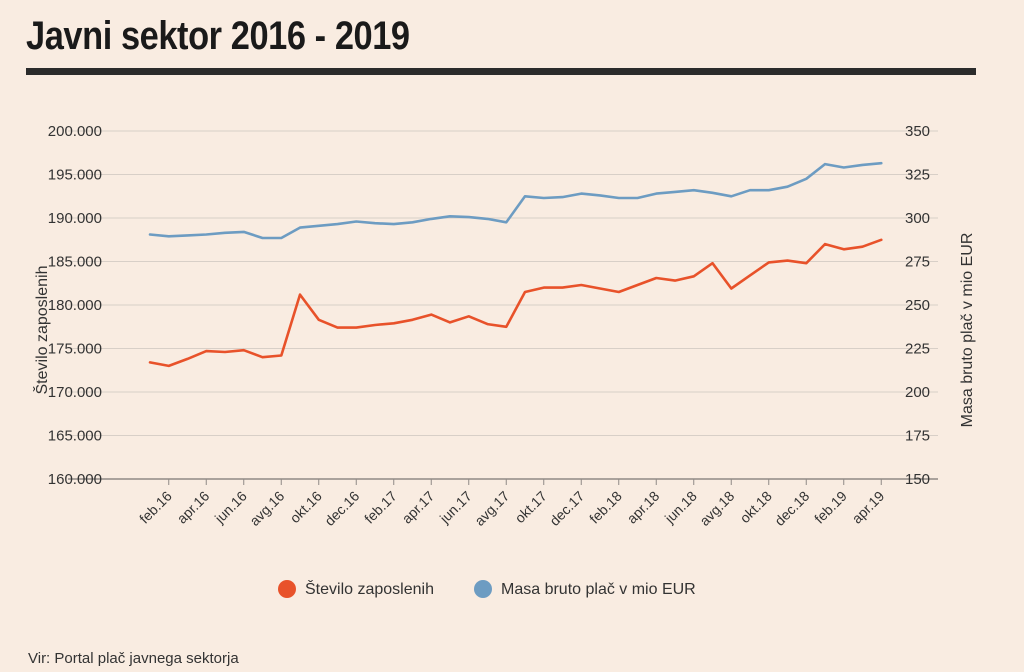 This screenshot has height=672, width=1024. I want to click on left-tick-label: 195.000, so click(75, 175).